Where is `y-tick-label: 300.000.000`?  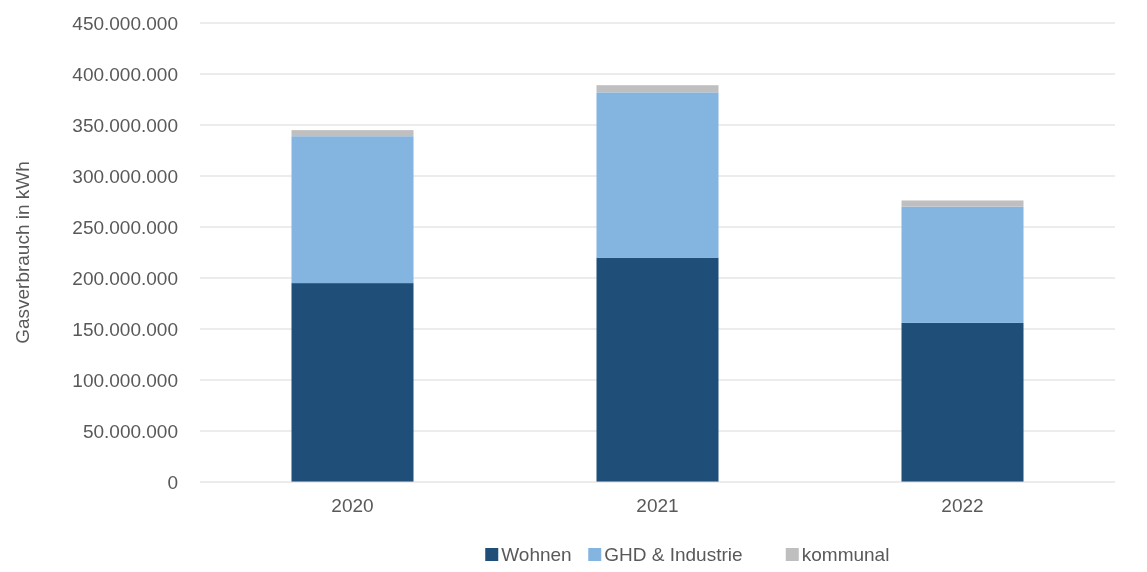 y-tick-label: 300.000.000 is located at coordinates (125, 176).